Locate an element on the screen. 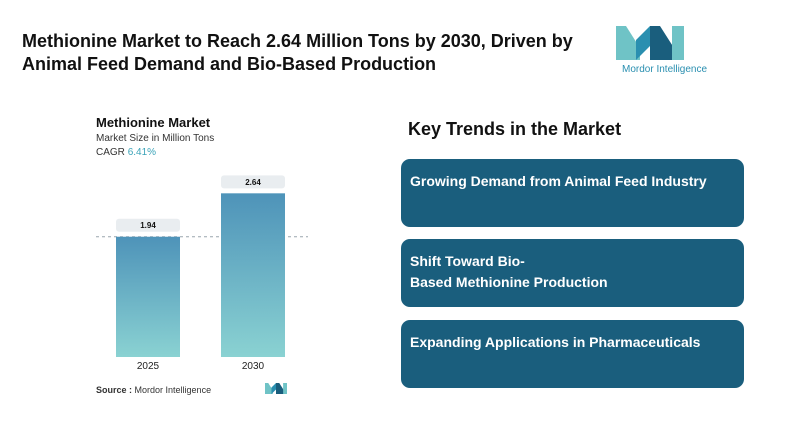  trend-card-animal-feed: Growing Demand from Animal Feed Industry is located at coordinates (572, 193).